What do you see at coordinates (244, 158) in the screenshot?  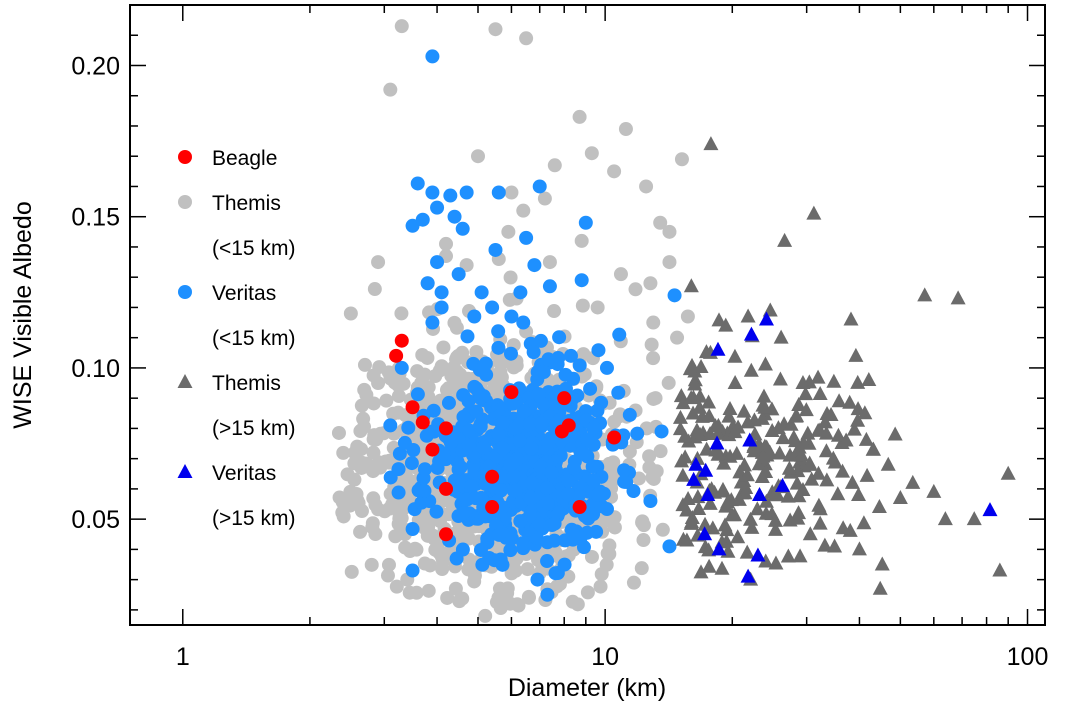 I see `legend-label: Beagle` at bounding box center [244, 158].